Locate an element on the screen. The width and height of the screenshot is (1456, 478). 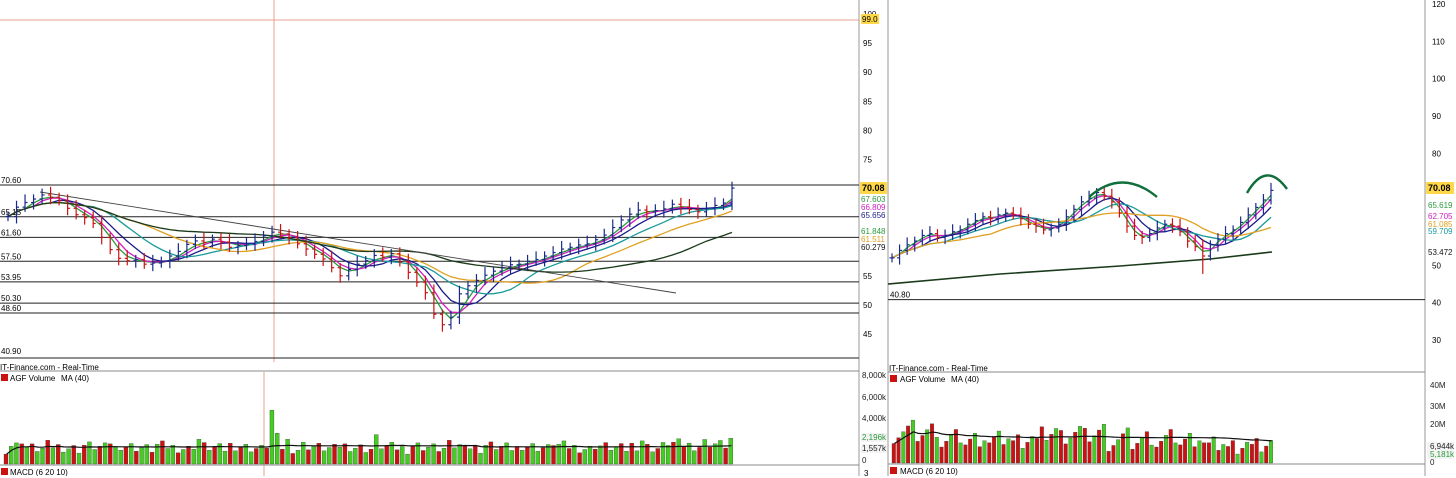
right-shoulder-arc-right is located at coordinates (1266, 184).